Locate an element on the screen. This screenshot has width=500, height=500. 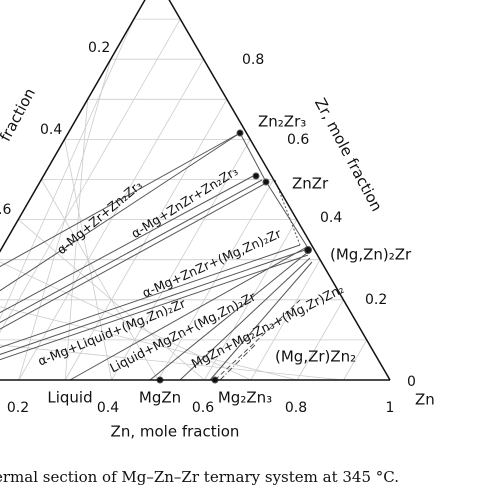
left-tick: 0.2 is located at coordinates (99, 48).